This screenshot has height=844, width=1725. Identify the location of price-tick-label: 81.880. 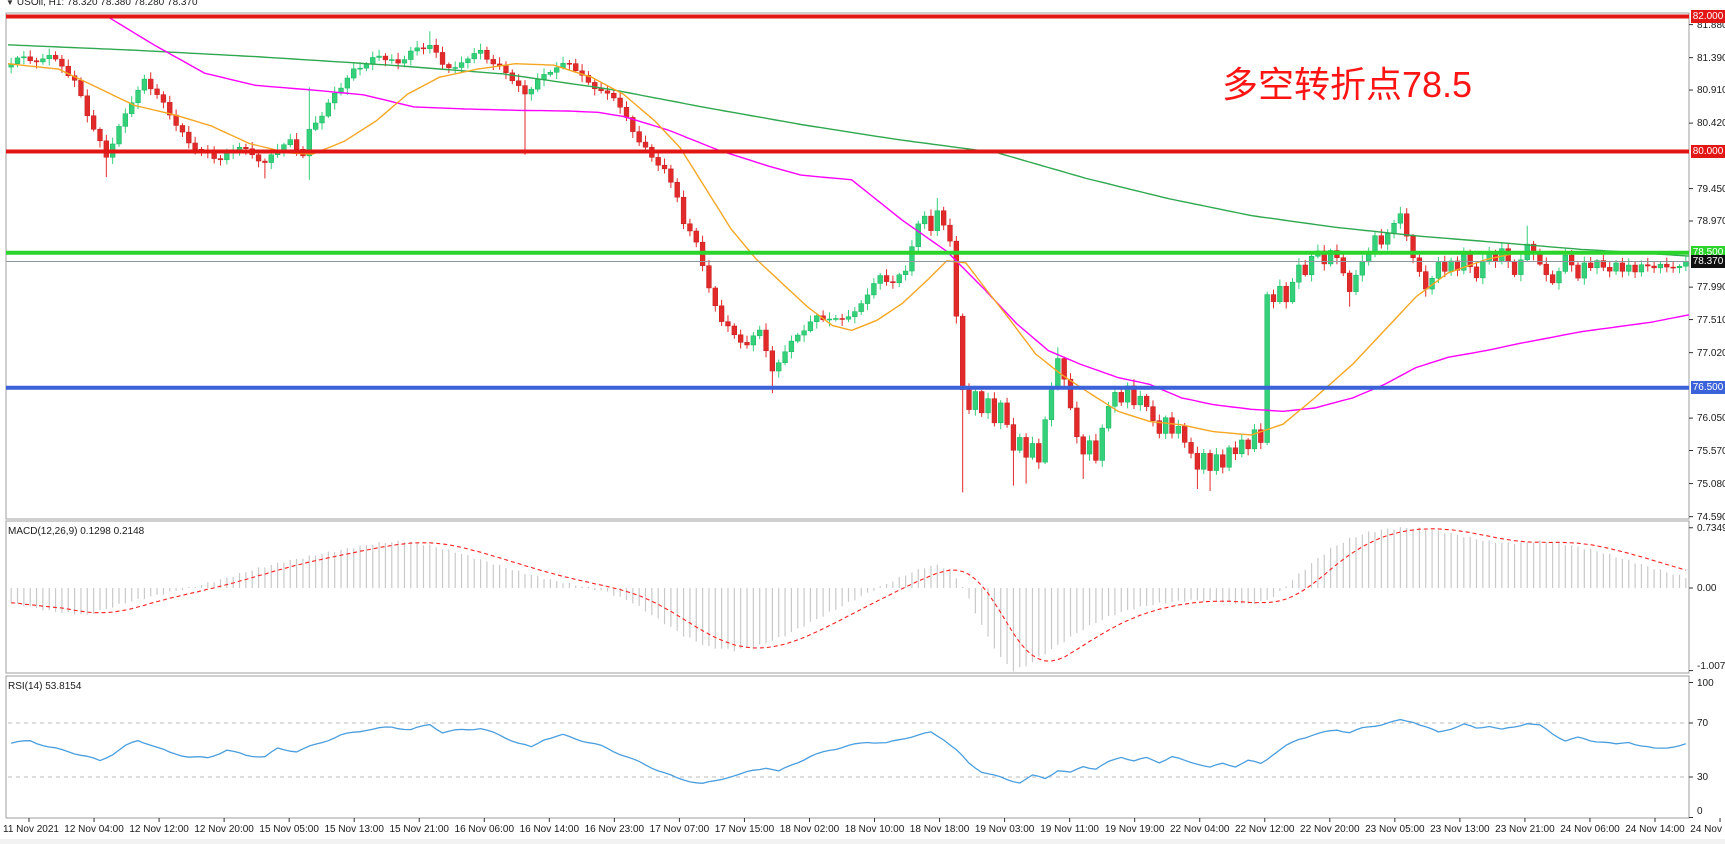
(1711, 25).